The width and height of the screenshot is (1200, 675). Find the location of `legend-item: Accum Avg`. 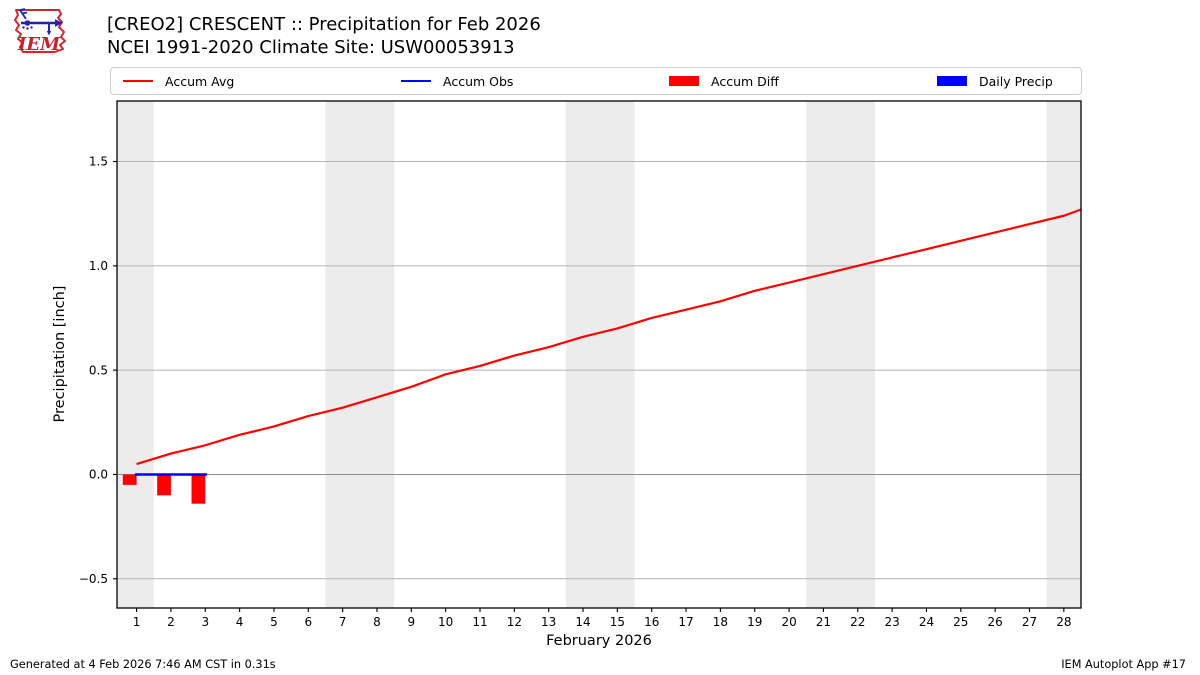

legend-item: Accum Avg is located at coordinates (178, 81).